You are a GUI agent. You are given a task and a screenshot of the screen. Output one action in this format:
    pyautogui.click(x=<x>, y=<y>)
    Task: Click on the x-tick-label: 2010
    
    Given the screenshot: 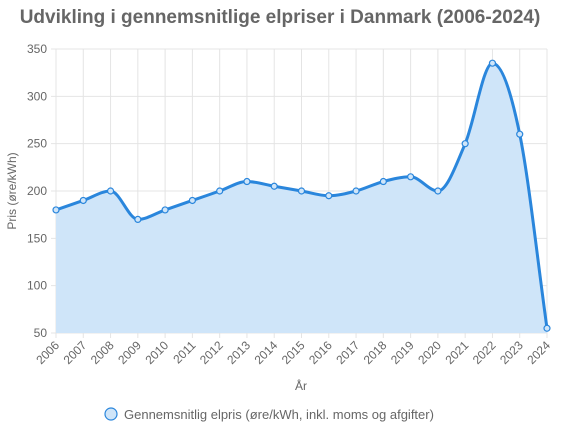 What is the action you would take?
    pyautogui.click(x=156, y=352)
    